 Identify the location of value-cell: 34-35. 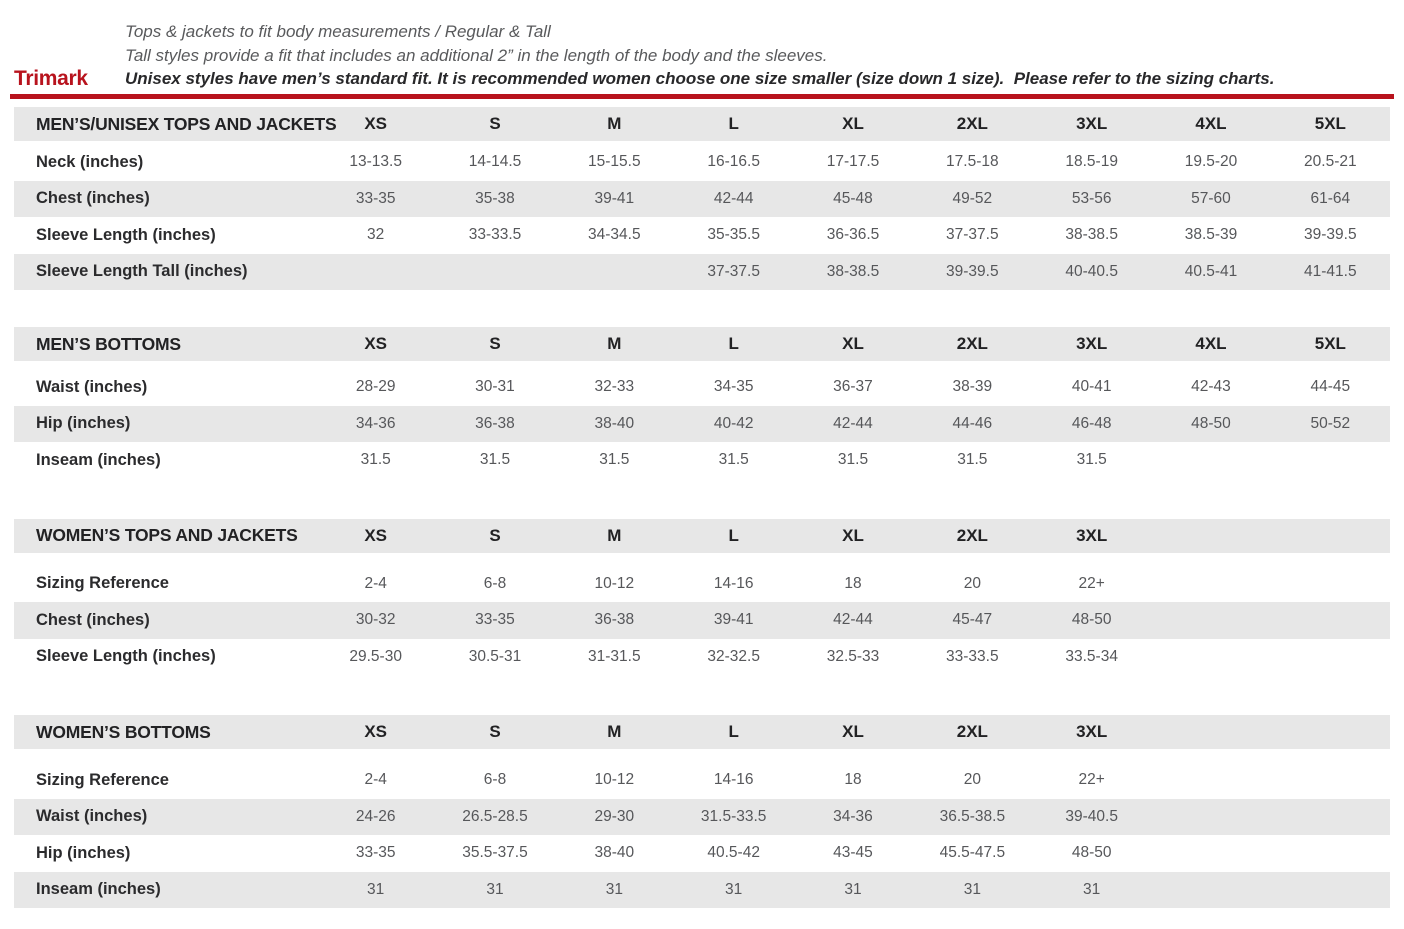
(733, 387).